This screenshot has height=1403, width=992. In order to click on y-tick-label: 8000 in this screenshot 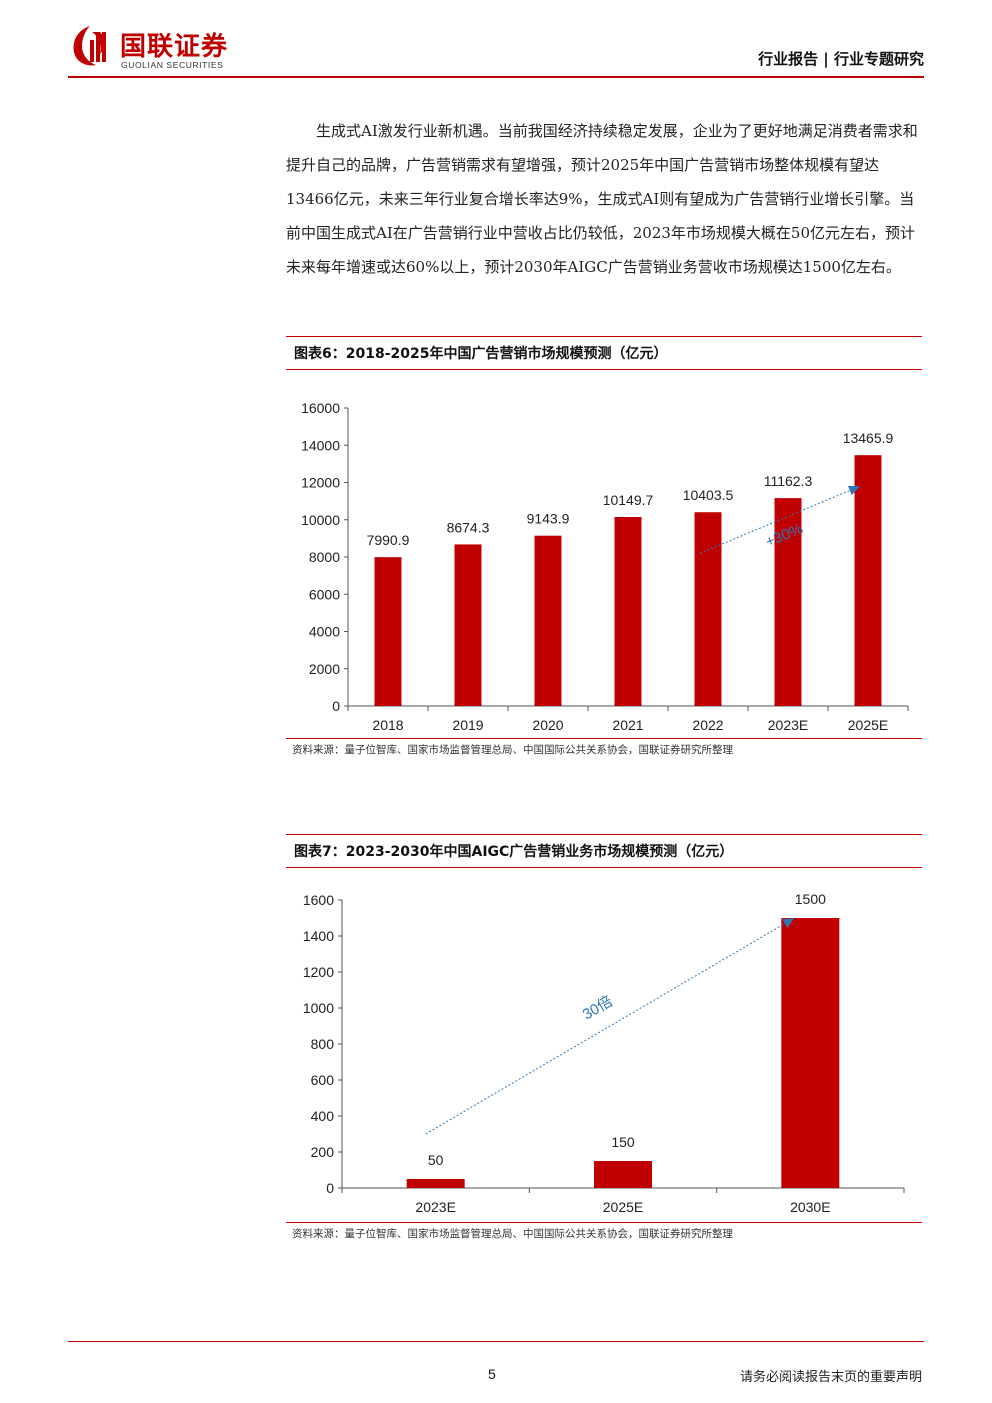, I will do `click(324, 557)`.